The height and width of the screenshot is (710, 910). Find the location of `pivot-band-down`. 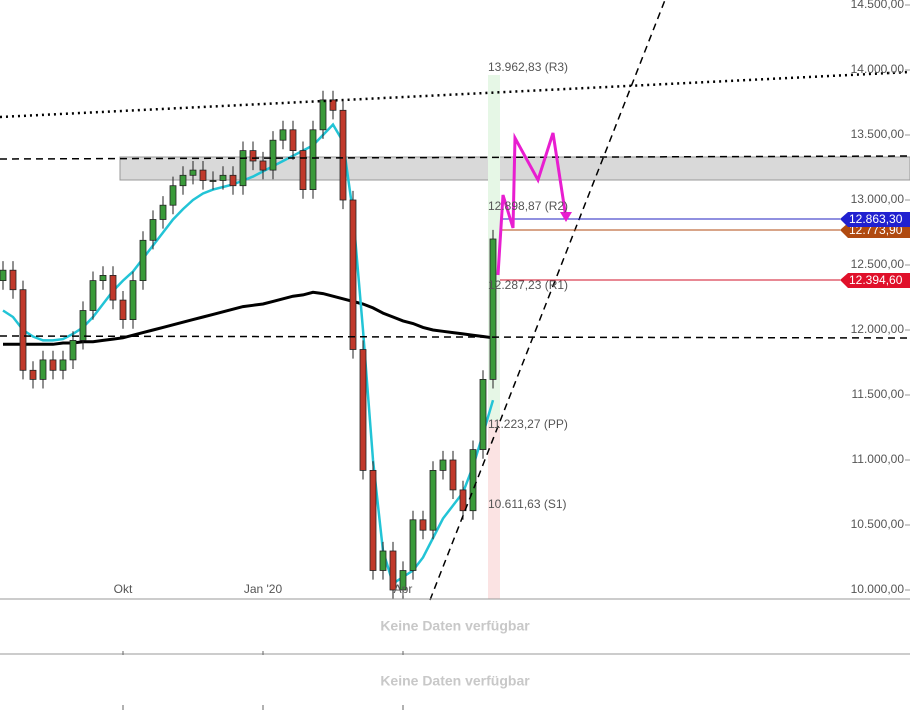

pivot-band-down is located at coordinates (494, 509).